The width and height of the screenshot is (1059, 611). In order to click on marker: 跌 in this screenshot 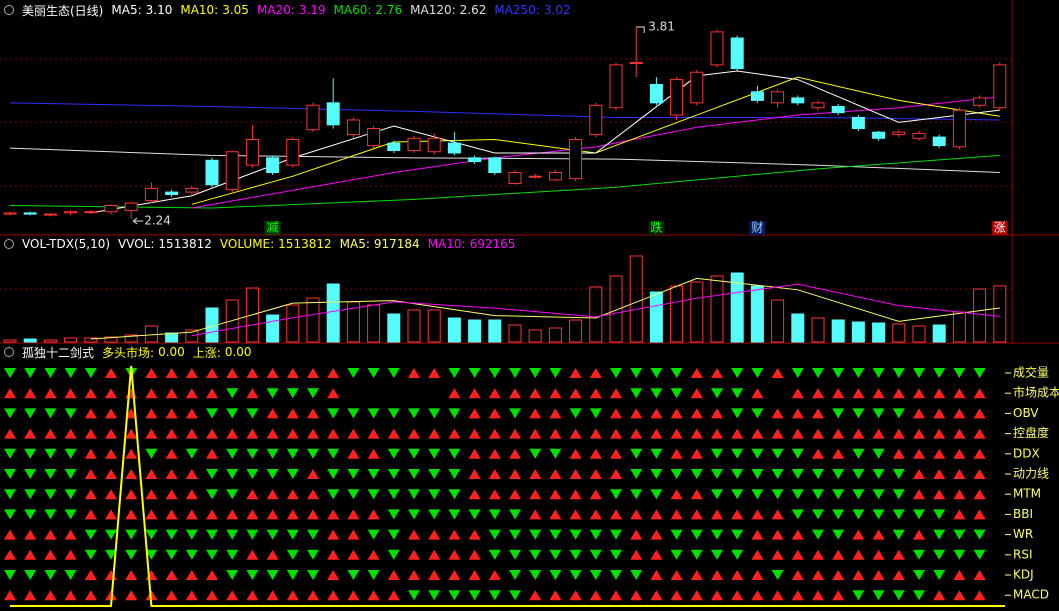, I will do `click(656, 227)`.